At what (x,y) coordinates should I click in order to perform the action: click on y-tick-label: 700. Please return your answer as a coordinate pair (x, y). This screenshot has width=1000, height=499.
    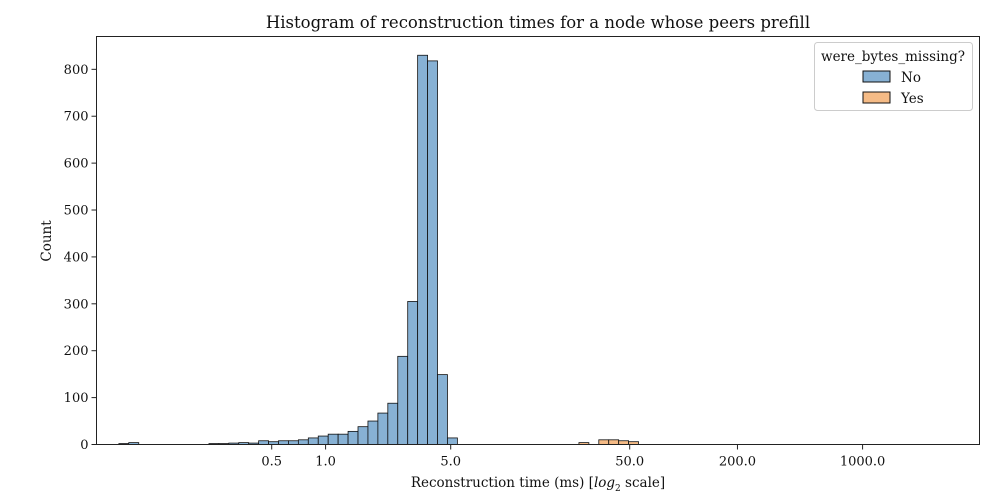
    Looking at the image, I should click on (76, 117).